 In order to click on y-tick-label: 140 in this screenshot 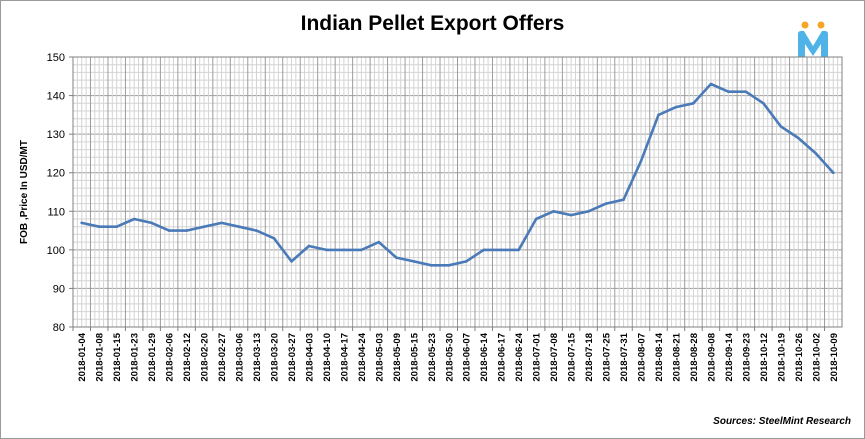, I will do `click(56, 97)`.